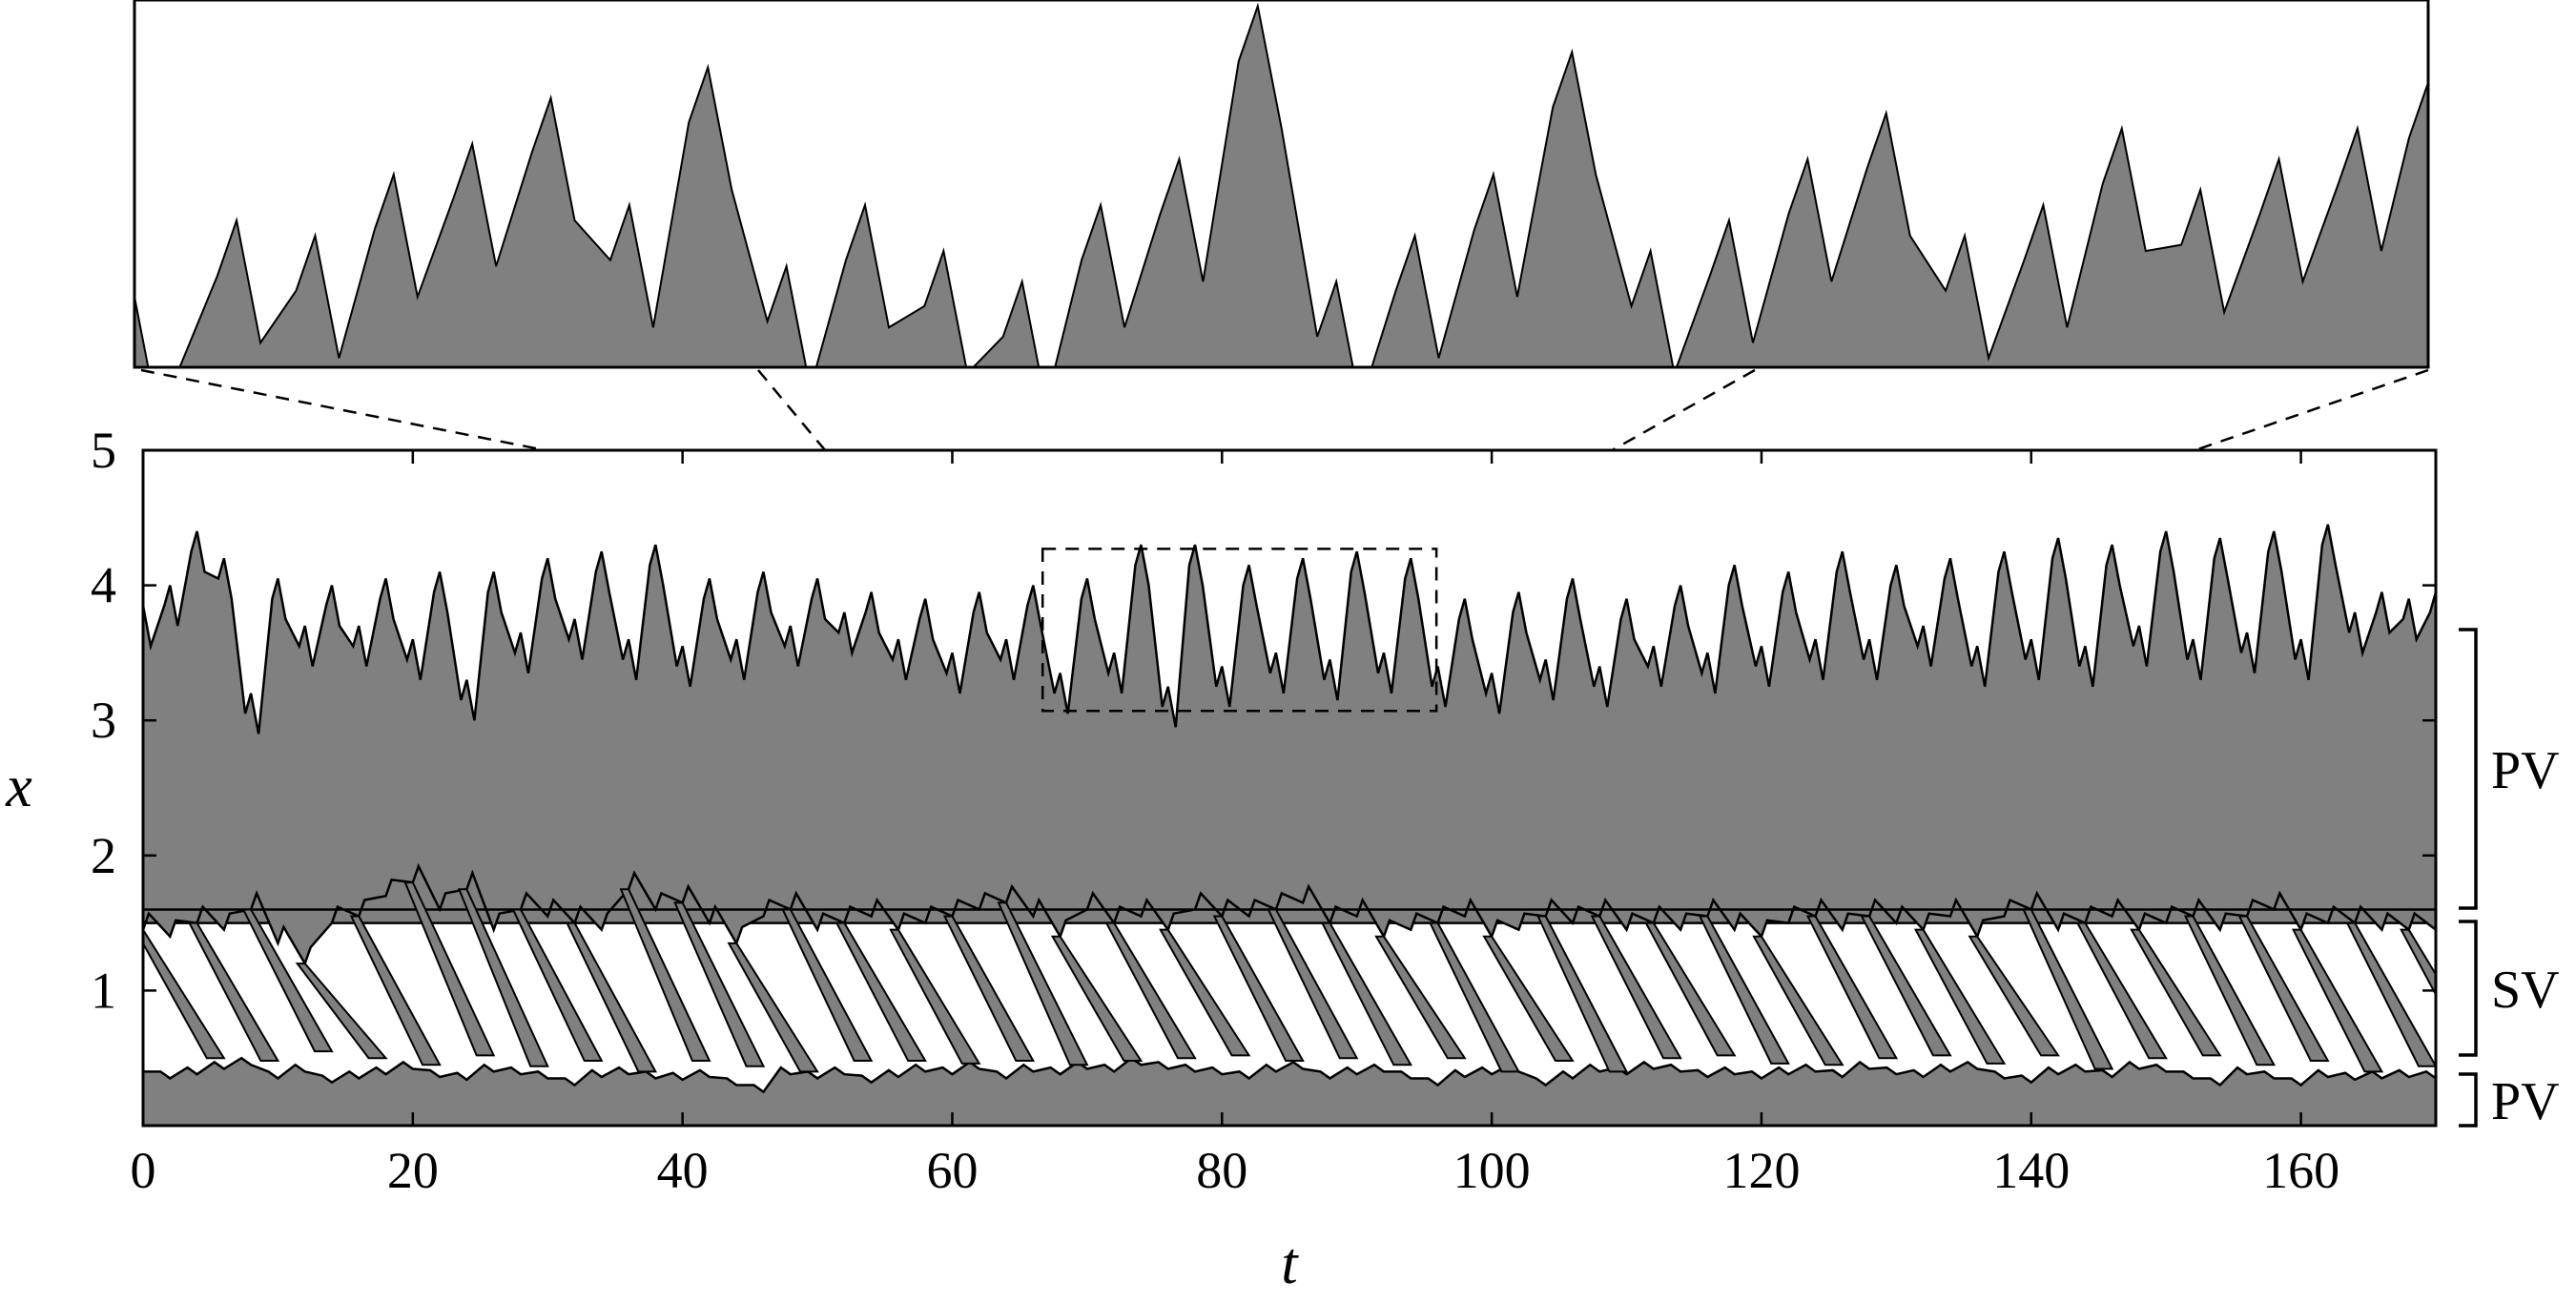 The image size is (2576, 1304). Describe the element at coordinates (2031, 1170) in the screenshot. I see `x-tick-label: 140` at that location.